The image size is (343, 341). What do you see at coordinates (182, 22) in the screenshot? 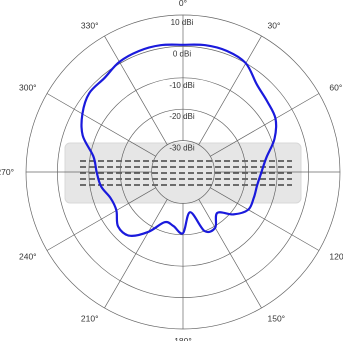
I see `radial-tick-label: 10 dBi` at bounding box center [182, 22].